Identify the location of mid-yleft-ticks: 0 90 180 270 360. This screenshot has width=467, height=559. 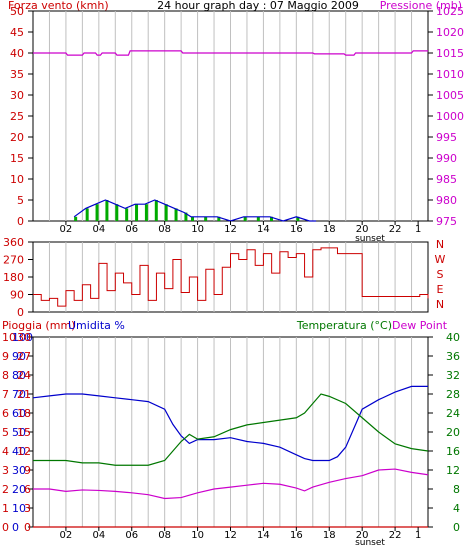
(18, 277).